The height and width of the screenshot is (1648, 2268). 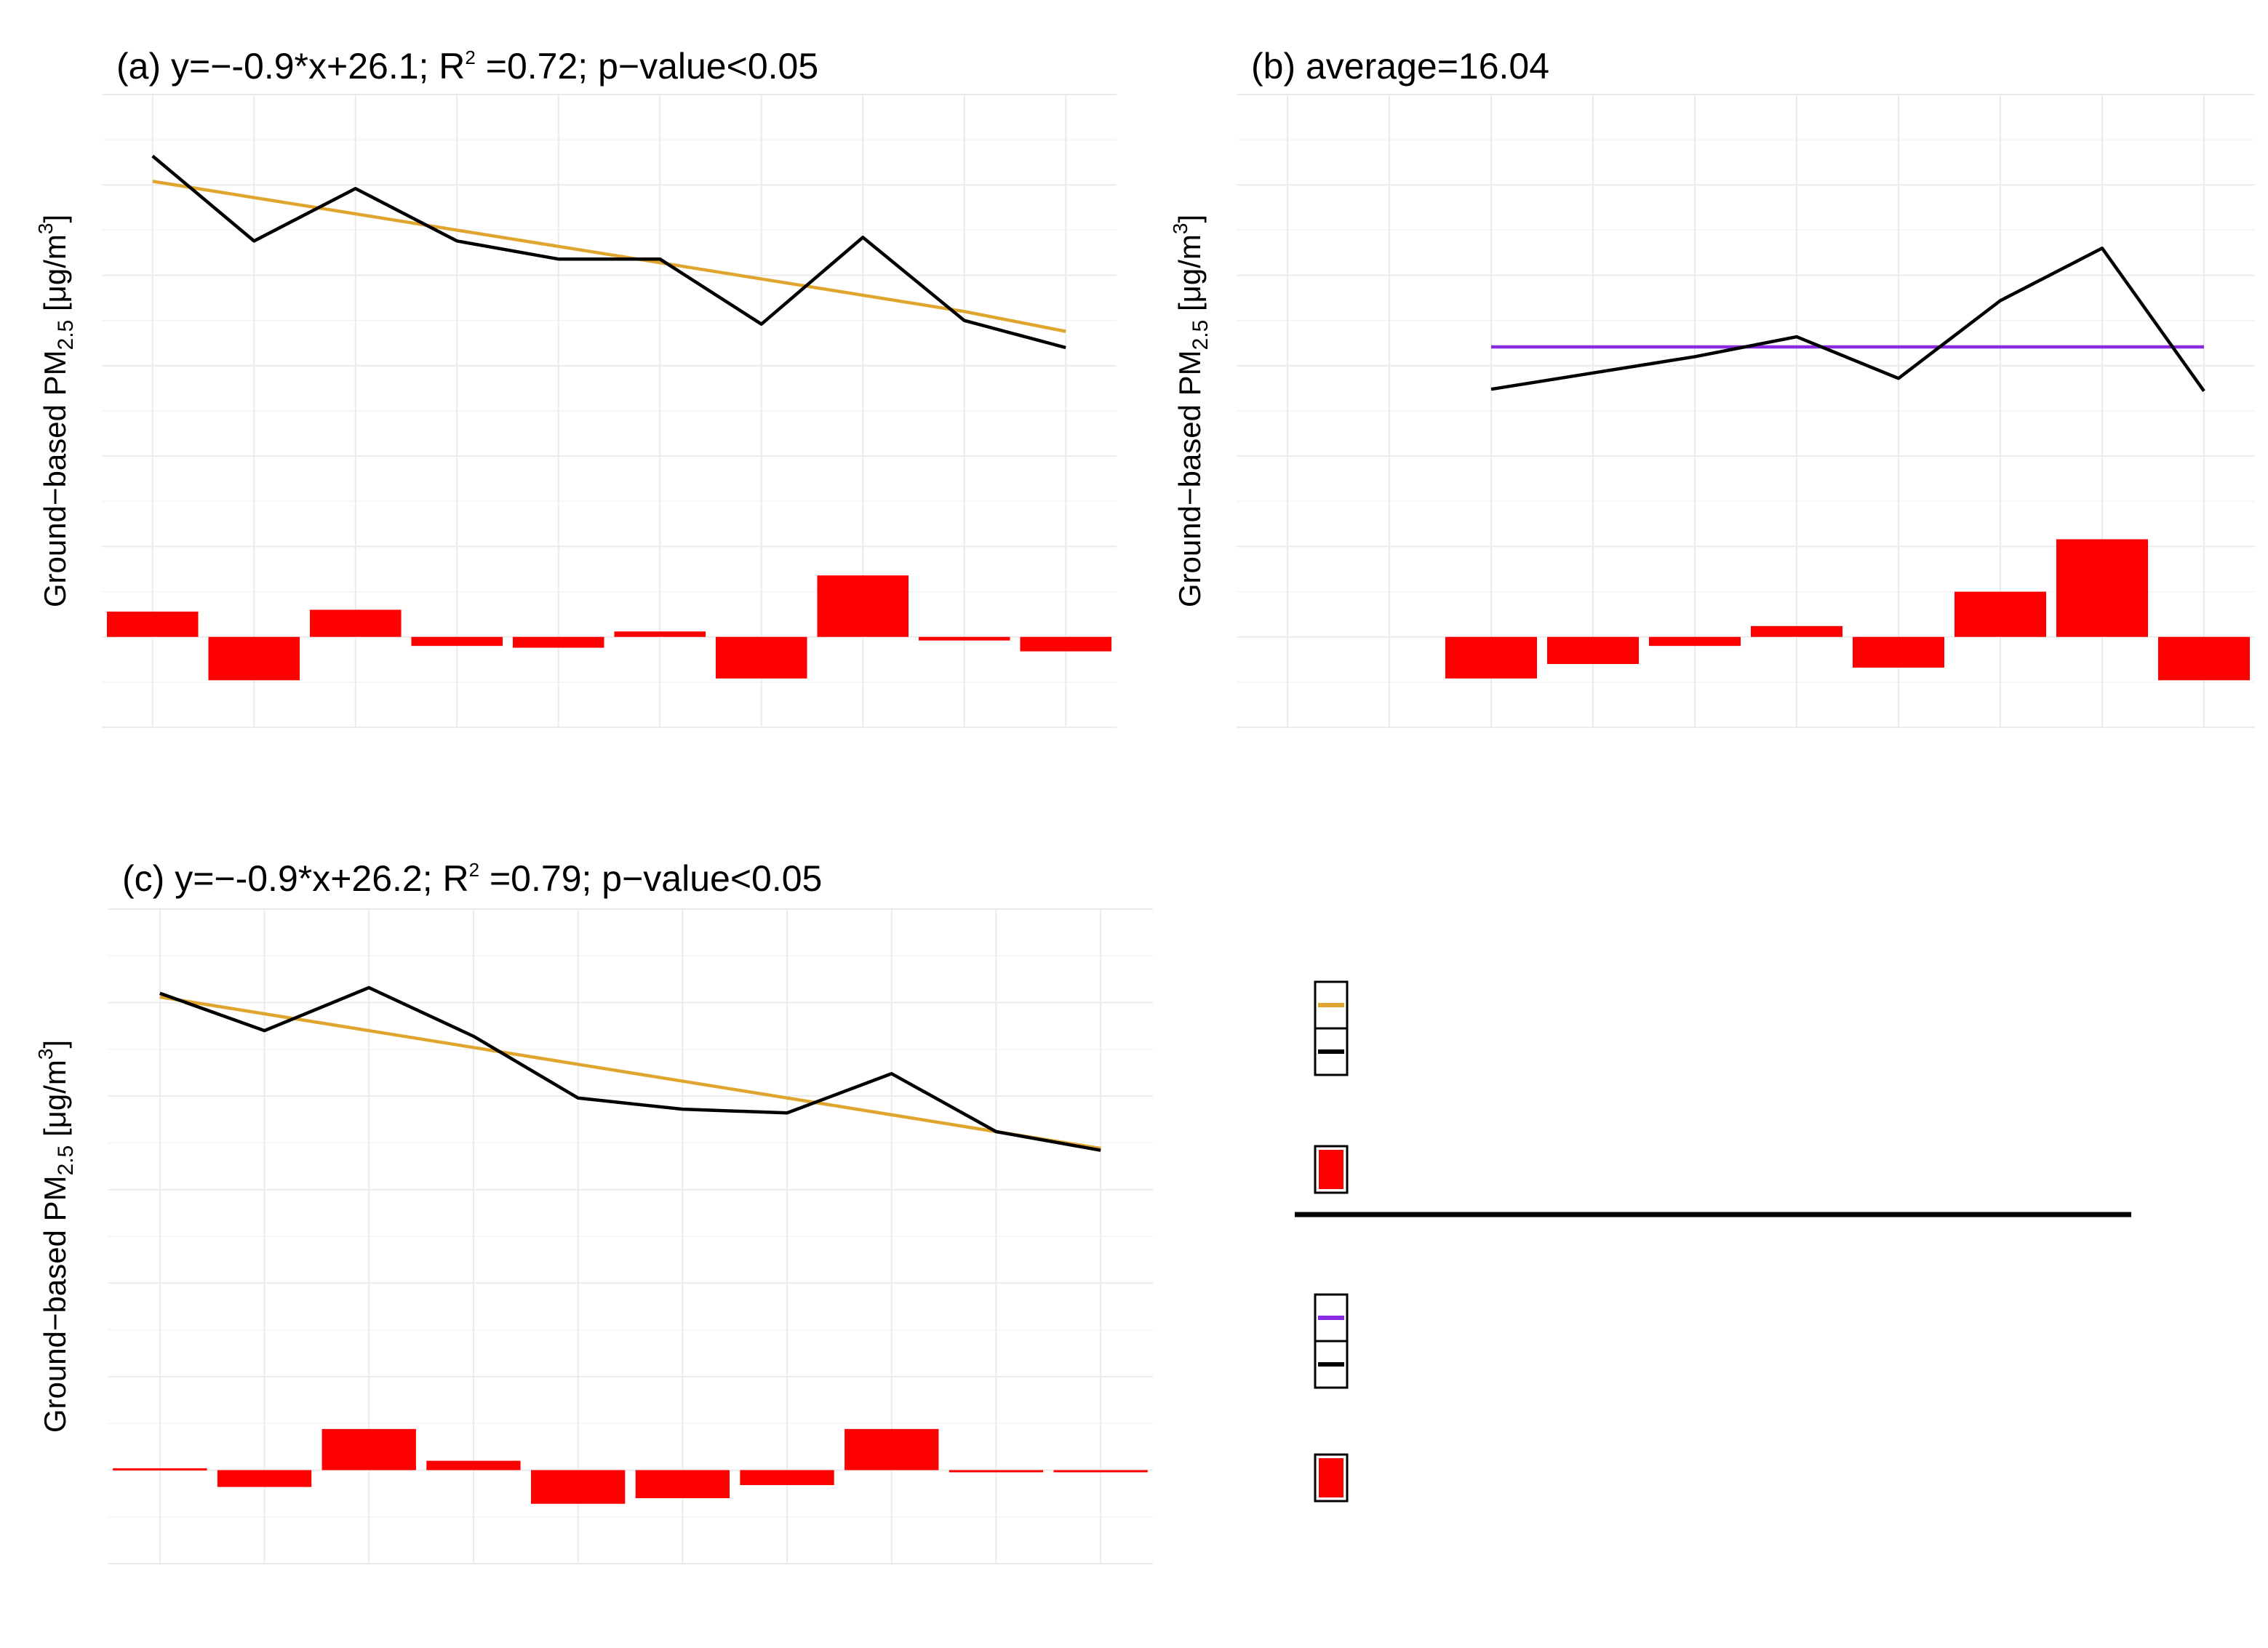 I want to click on legend-a-and-c, so click(x=1332, y=1087).